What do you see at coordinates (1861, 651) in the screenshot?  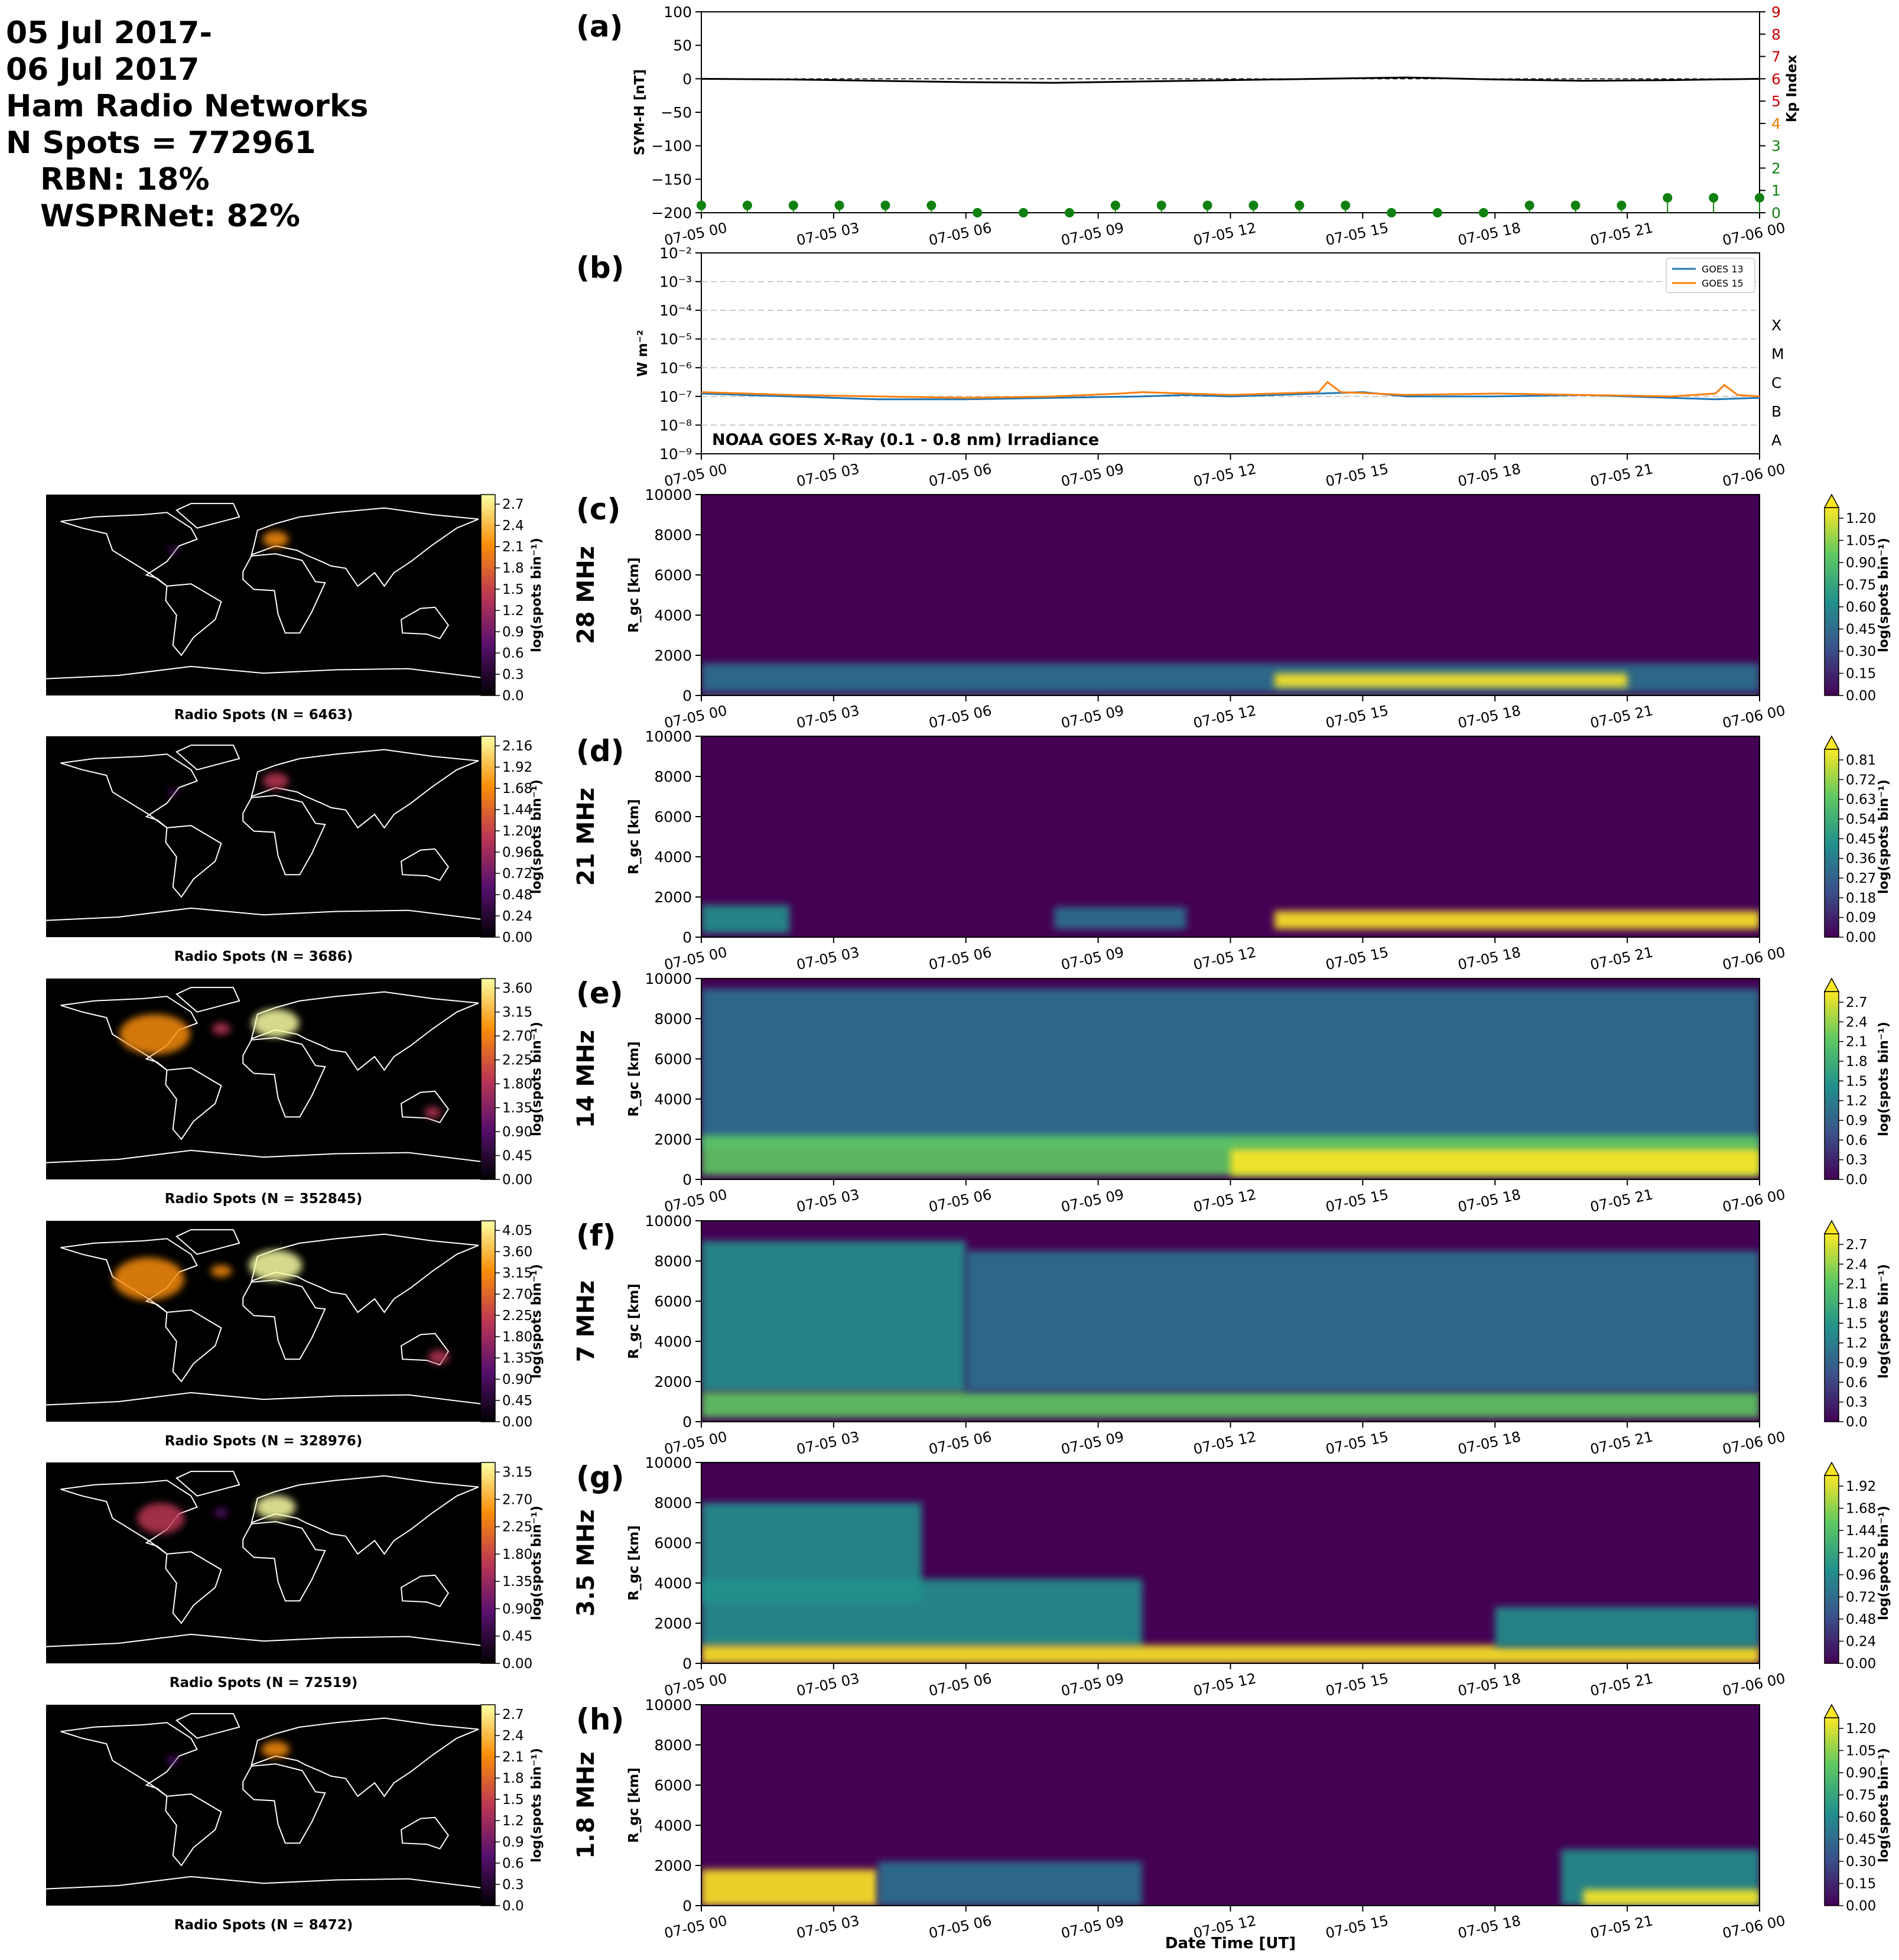 I see `cbar-tick-label: 0.30` at bounding box center [1861, 651].